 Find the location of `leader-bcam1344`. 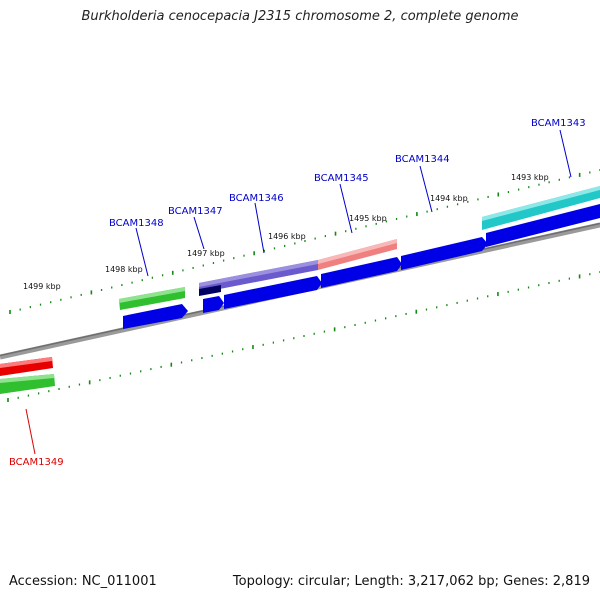

leader-bcam1344 is located at coordinates (426, 189).